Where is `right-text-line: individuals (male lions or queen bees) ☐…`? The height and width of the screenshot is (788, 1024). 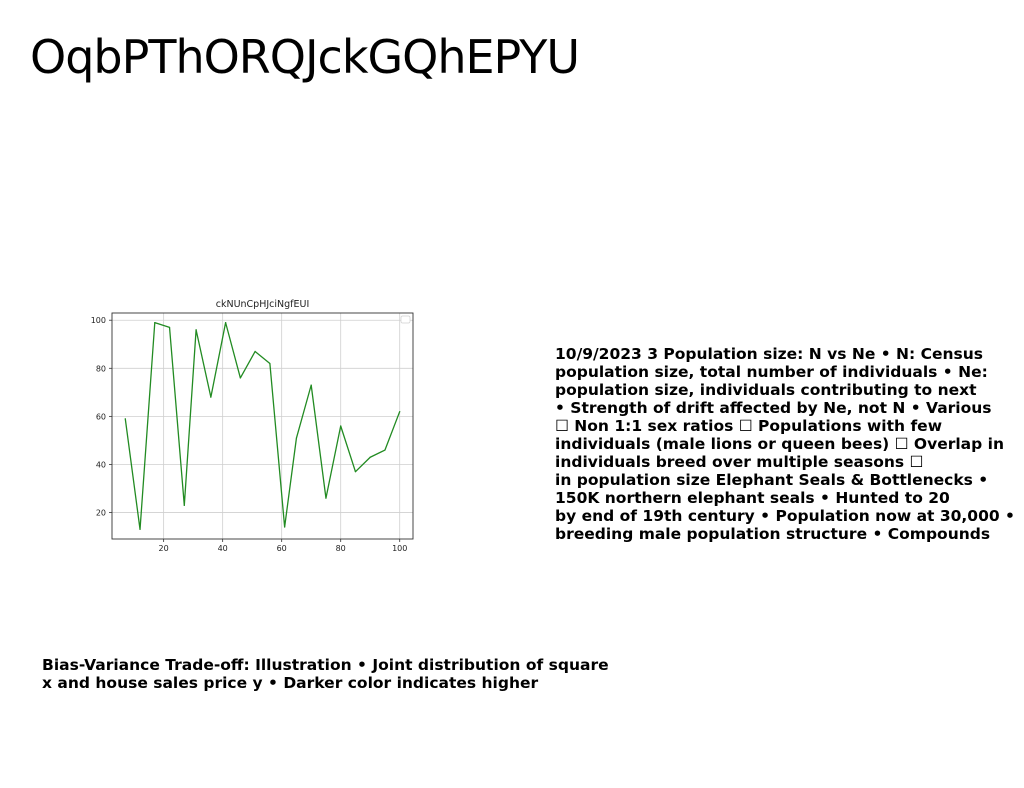 right-text-line: individuals (male lions or queen bees) ☐… is located at coordinates (779, 444).